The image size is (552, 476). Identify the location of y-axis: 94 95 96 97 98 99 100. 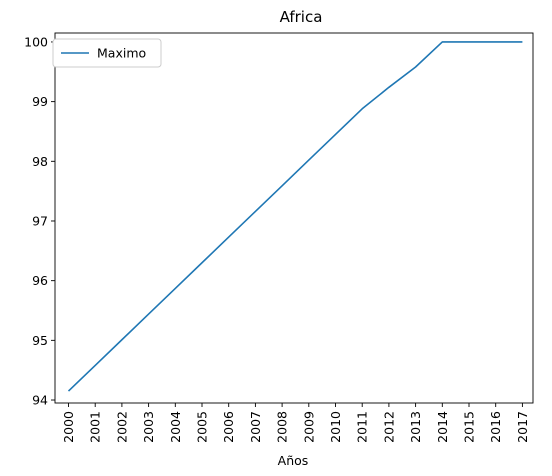
(39, 221).